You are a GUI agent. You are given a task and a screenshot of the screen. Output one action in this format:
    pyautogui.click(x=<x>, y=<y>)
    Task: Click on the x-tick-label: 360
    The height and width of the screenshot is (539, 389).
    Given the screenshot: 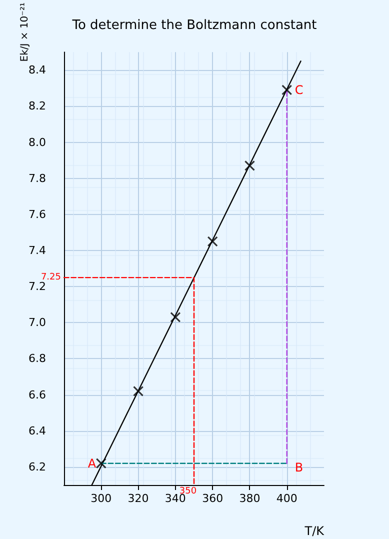 What is the action you would take?
    pyautogui.click(x=213, y=498)
    